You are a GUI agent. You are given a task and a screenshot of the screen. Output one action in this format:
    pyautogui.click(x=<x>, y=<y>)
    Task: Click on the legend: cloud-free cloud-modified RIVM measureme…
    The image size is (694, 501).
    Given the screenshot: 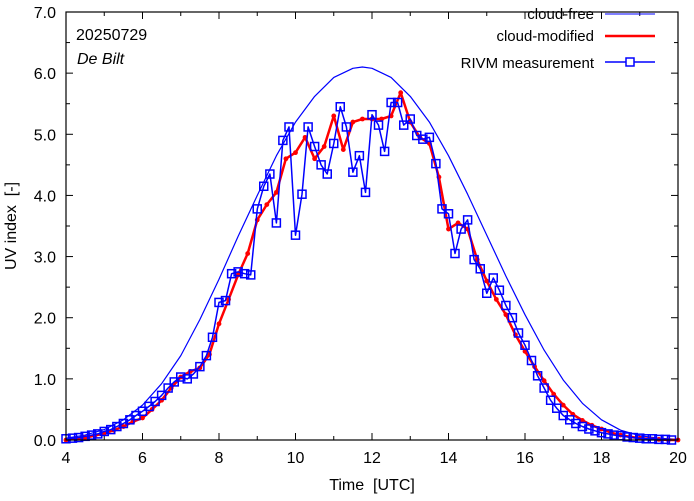 What is the action you would take?
    pyautogui.click(x=558, y=39)
    